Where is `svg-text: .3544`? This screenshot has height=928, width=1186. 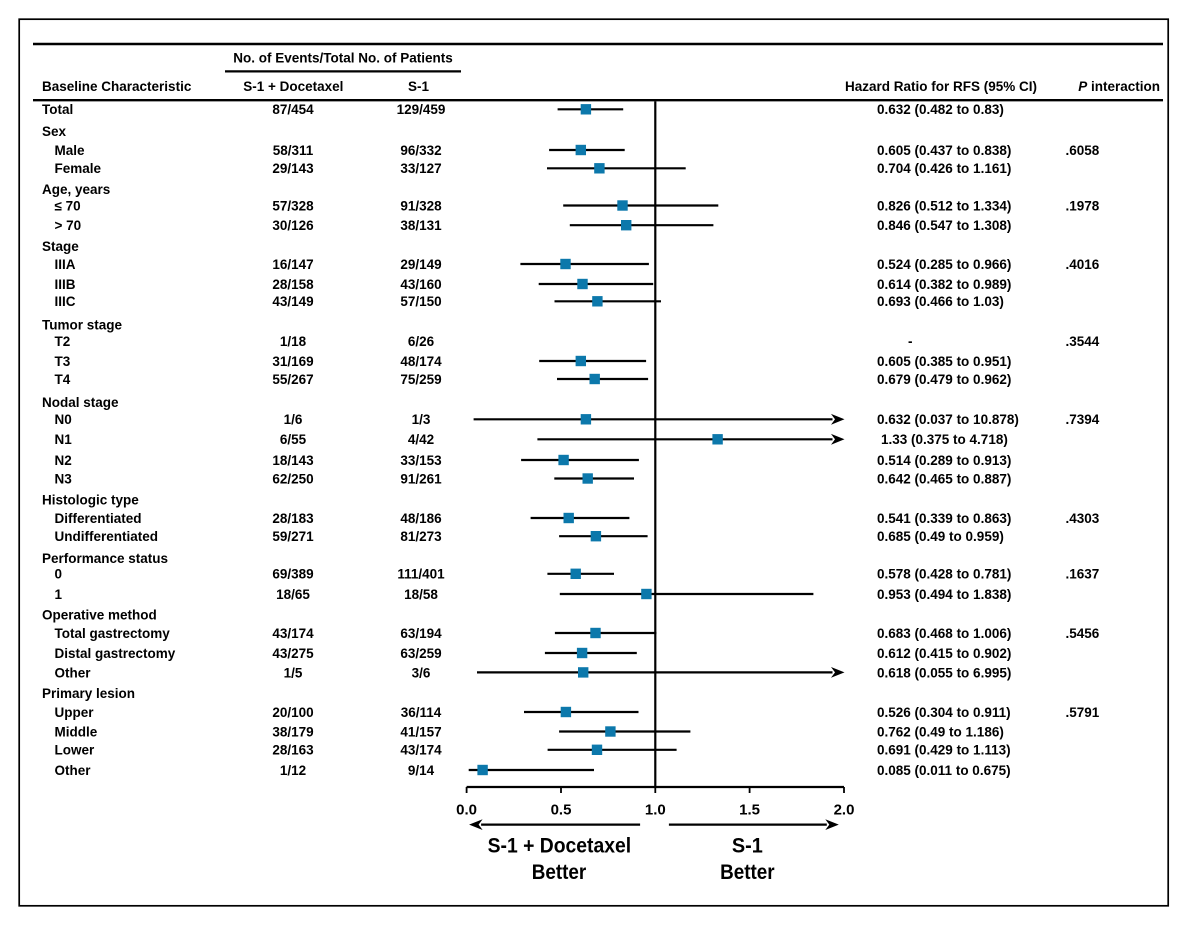
svg-text: .3544 is located at coordinates (1083, 341).